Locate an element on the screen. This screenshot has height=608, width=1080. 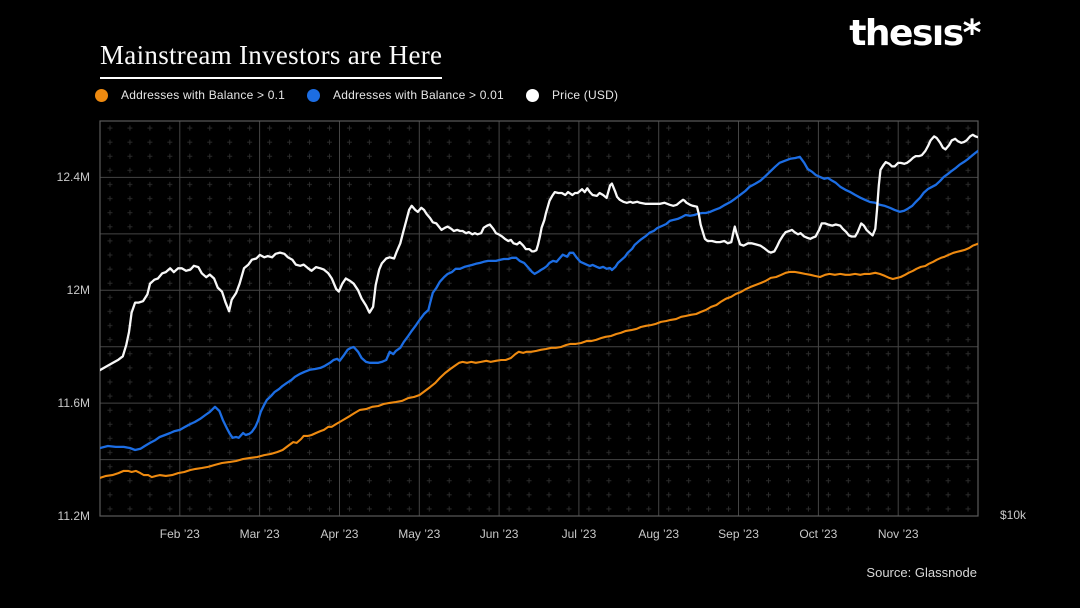
legend-label: Price (USD) is located at coordinates (585, 95).